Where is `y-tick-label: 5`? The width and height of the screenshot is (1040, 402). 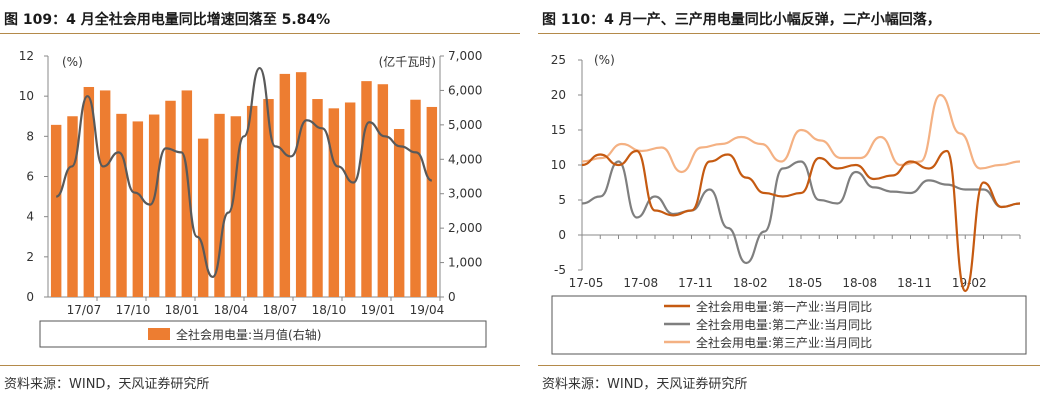 y-tick-label: 5 is located at coordinates (562, 200).